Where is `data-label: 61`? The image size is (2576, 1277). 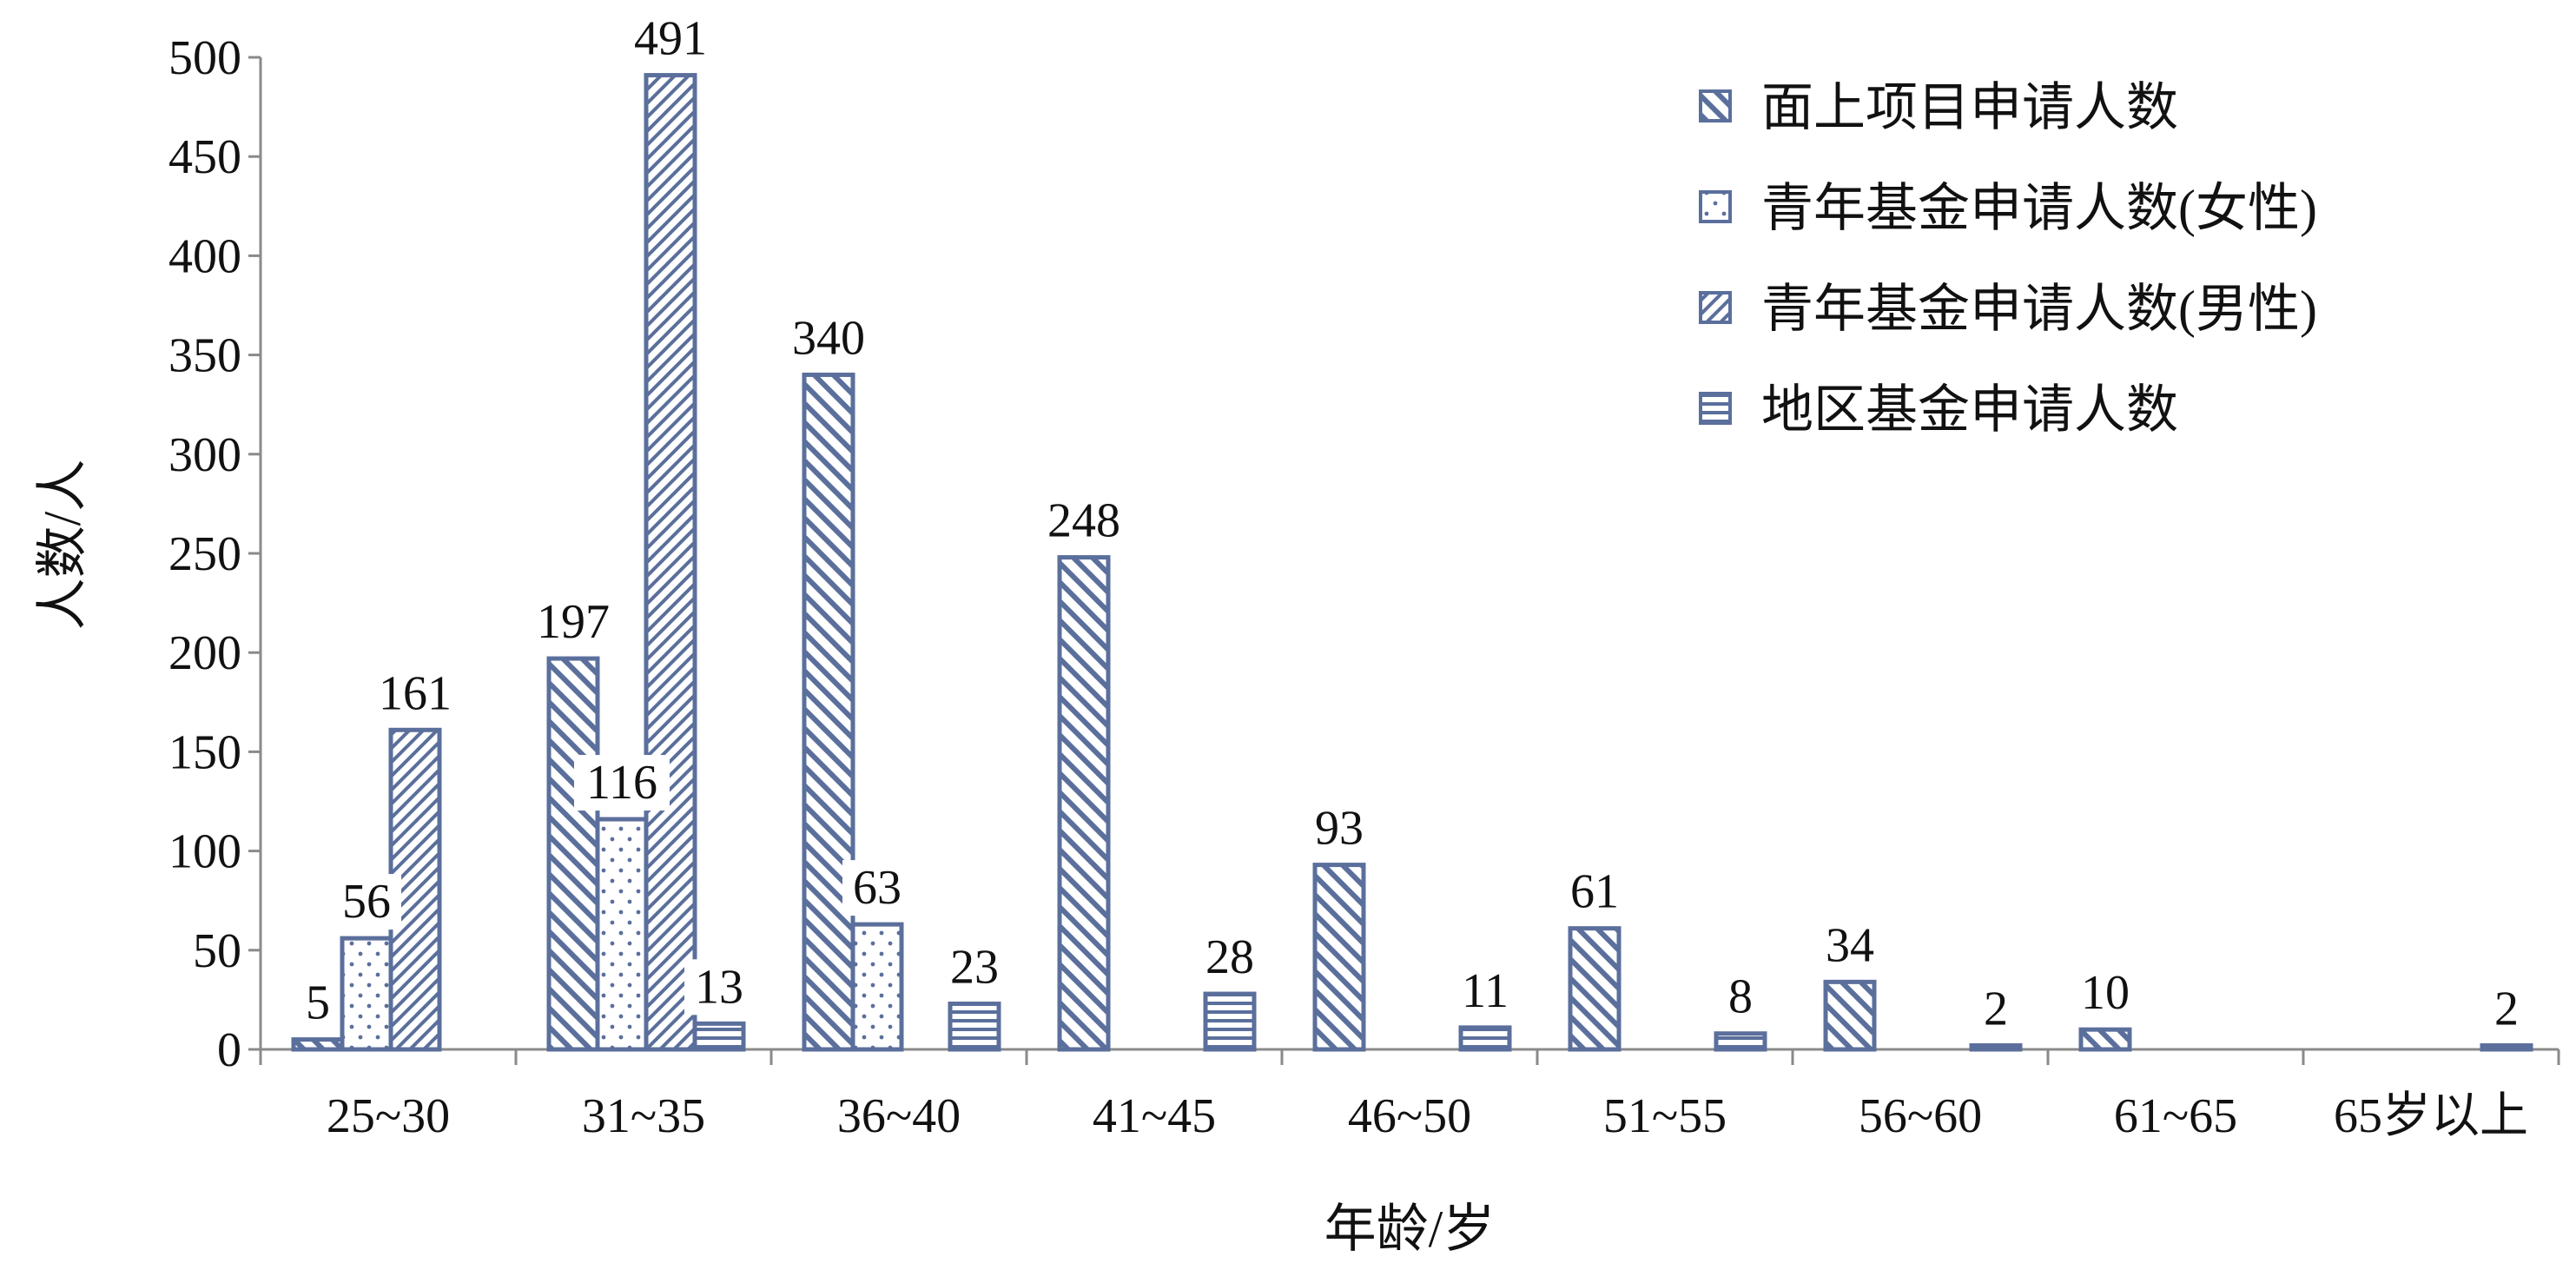 data-label: 61 is located at coordinates (1595, 892).